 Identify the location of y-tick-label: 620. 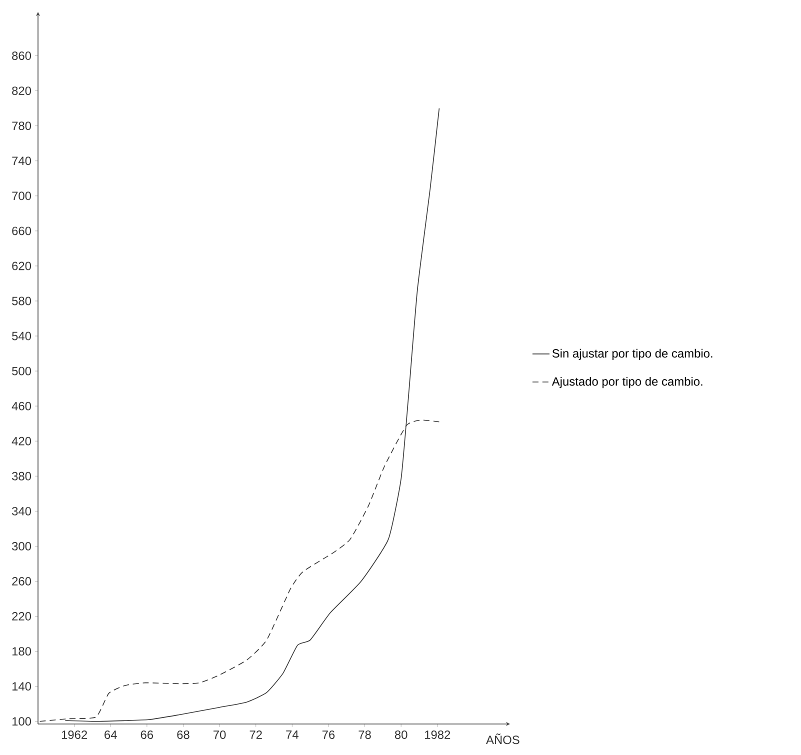
(22, 266).